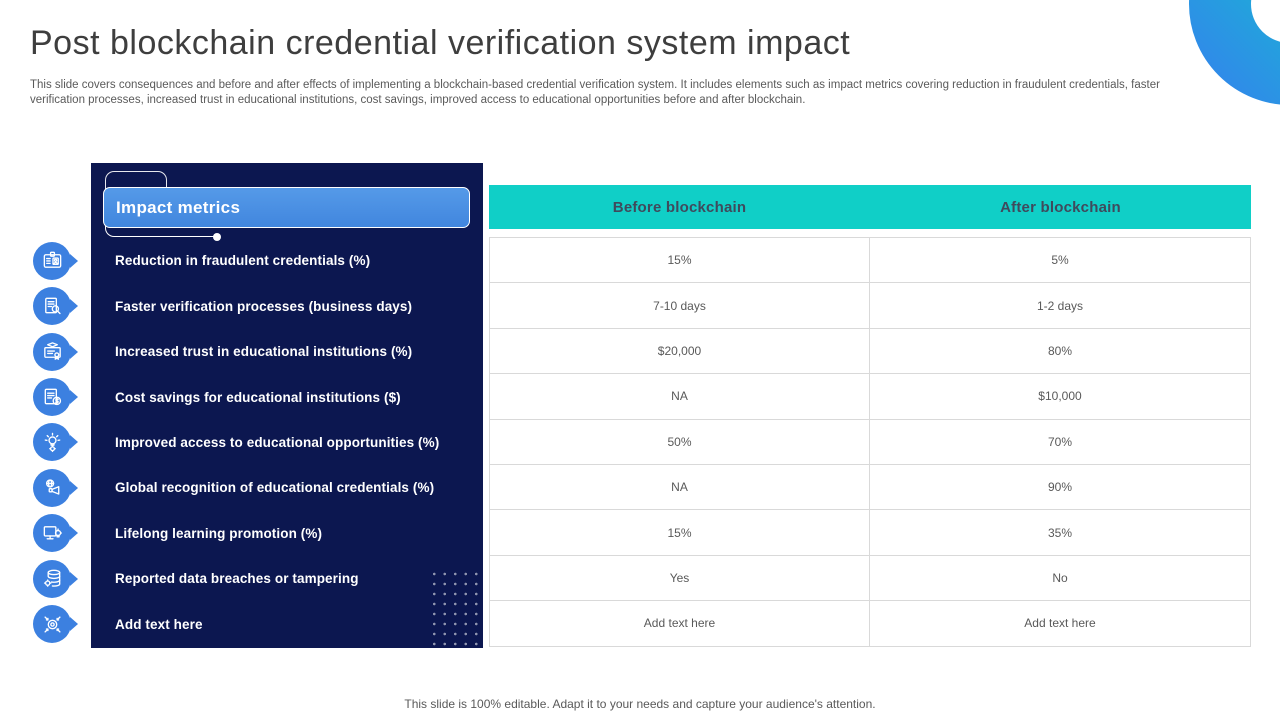 This screenshot has width=1280, height=720. Describe the element at coordinates (136, 182) in the screenshot. I see `header-tab-decoration` at that location.